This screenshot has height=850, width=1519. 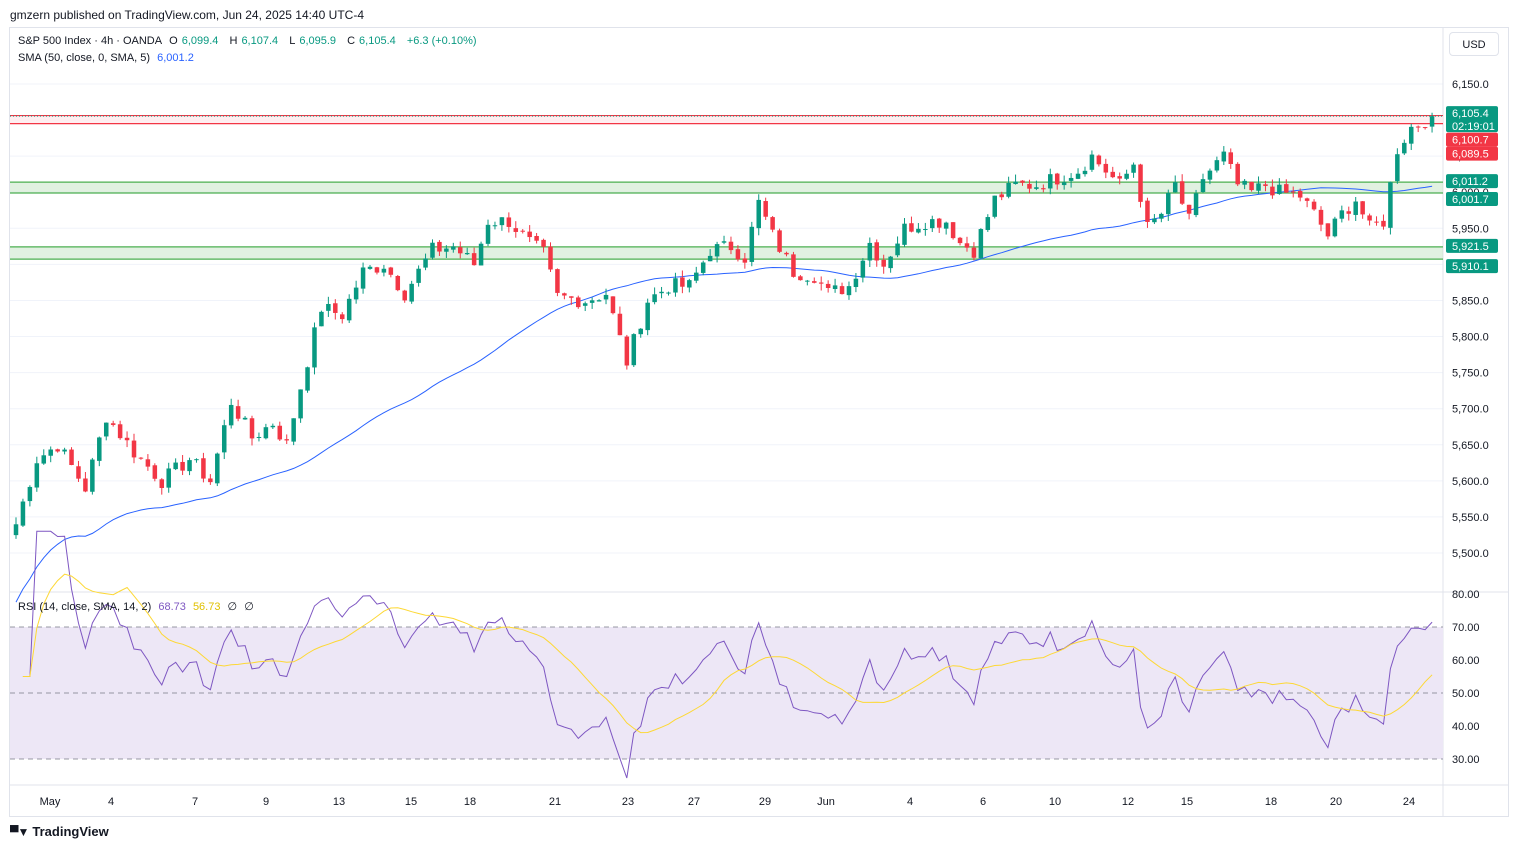 What do you see at coordinates (1466, 628) in the screenshot?
I see `rsi-tick-label: 70.00` at bounding box center [1466, 628].